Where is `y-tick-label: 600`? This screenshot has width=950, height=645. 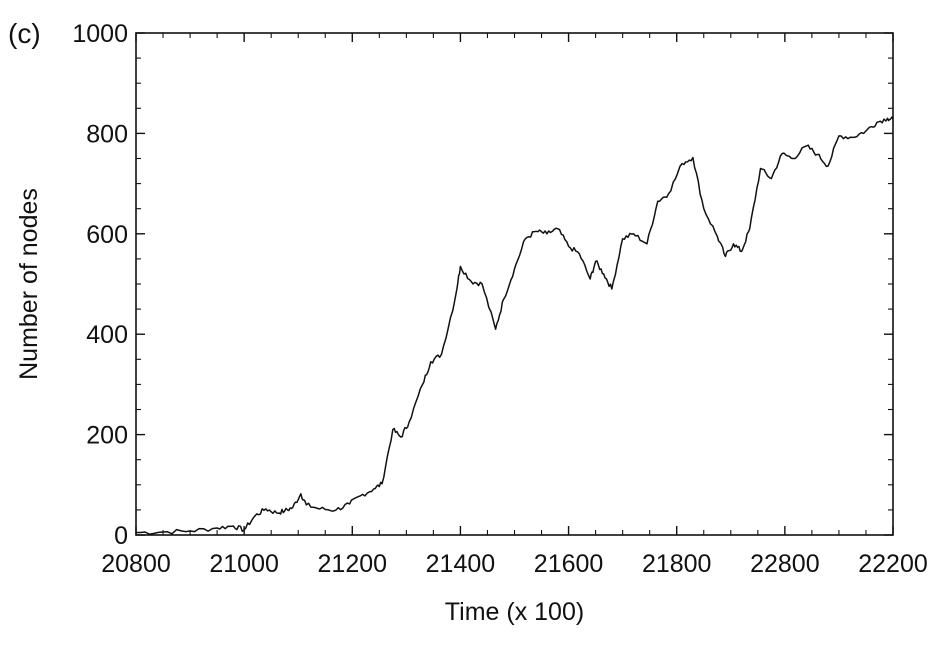 y-tick-label: 600 is located at coordinates (107, 235).